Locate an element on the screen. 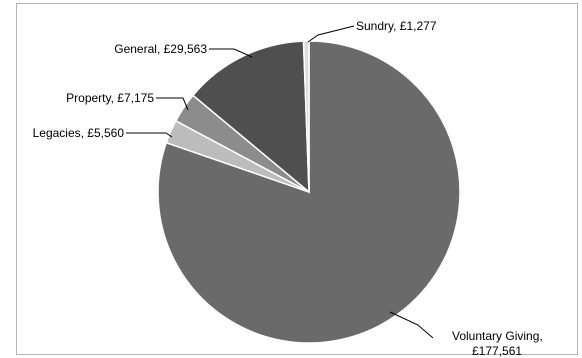  data-label-1: Legacies, £5,560 is located at coordinates (79, 133).